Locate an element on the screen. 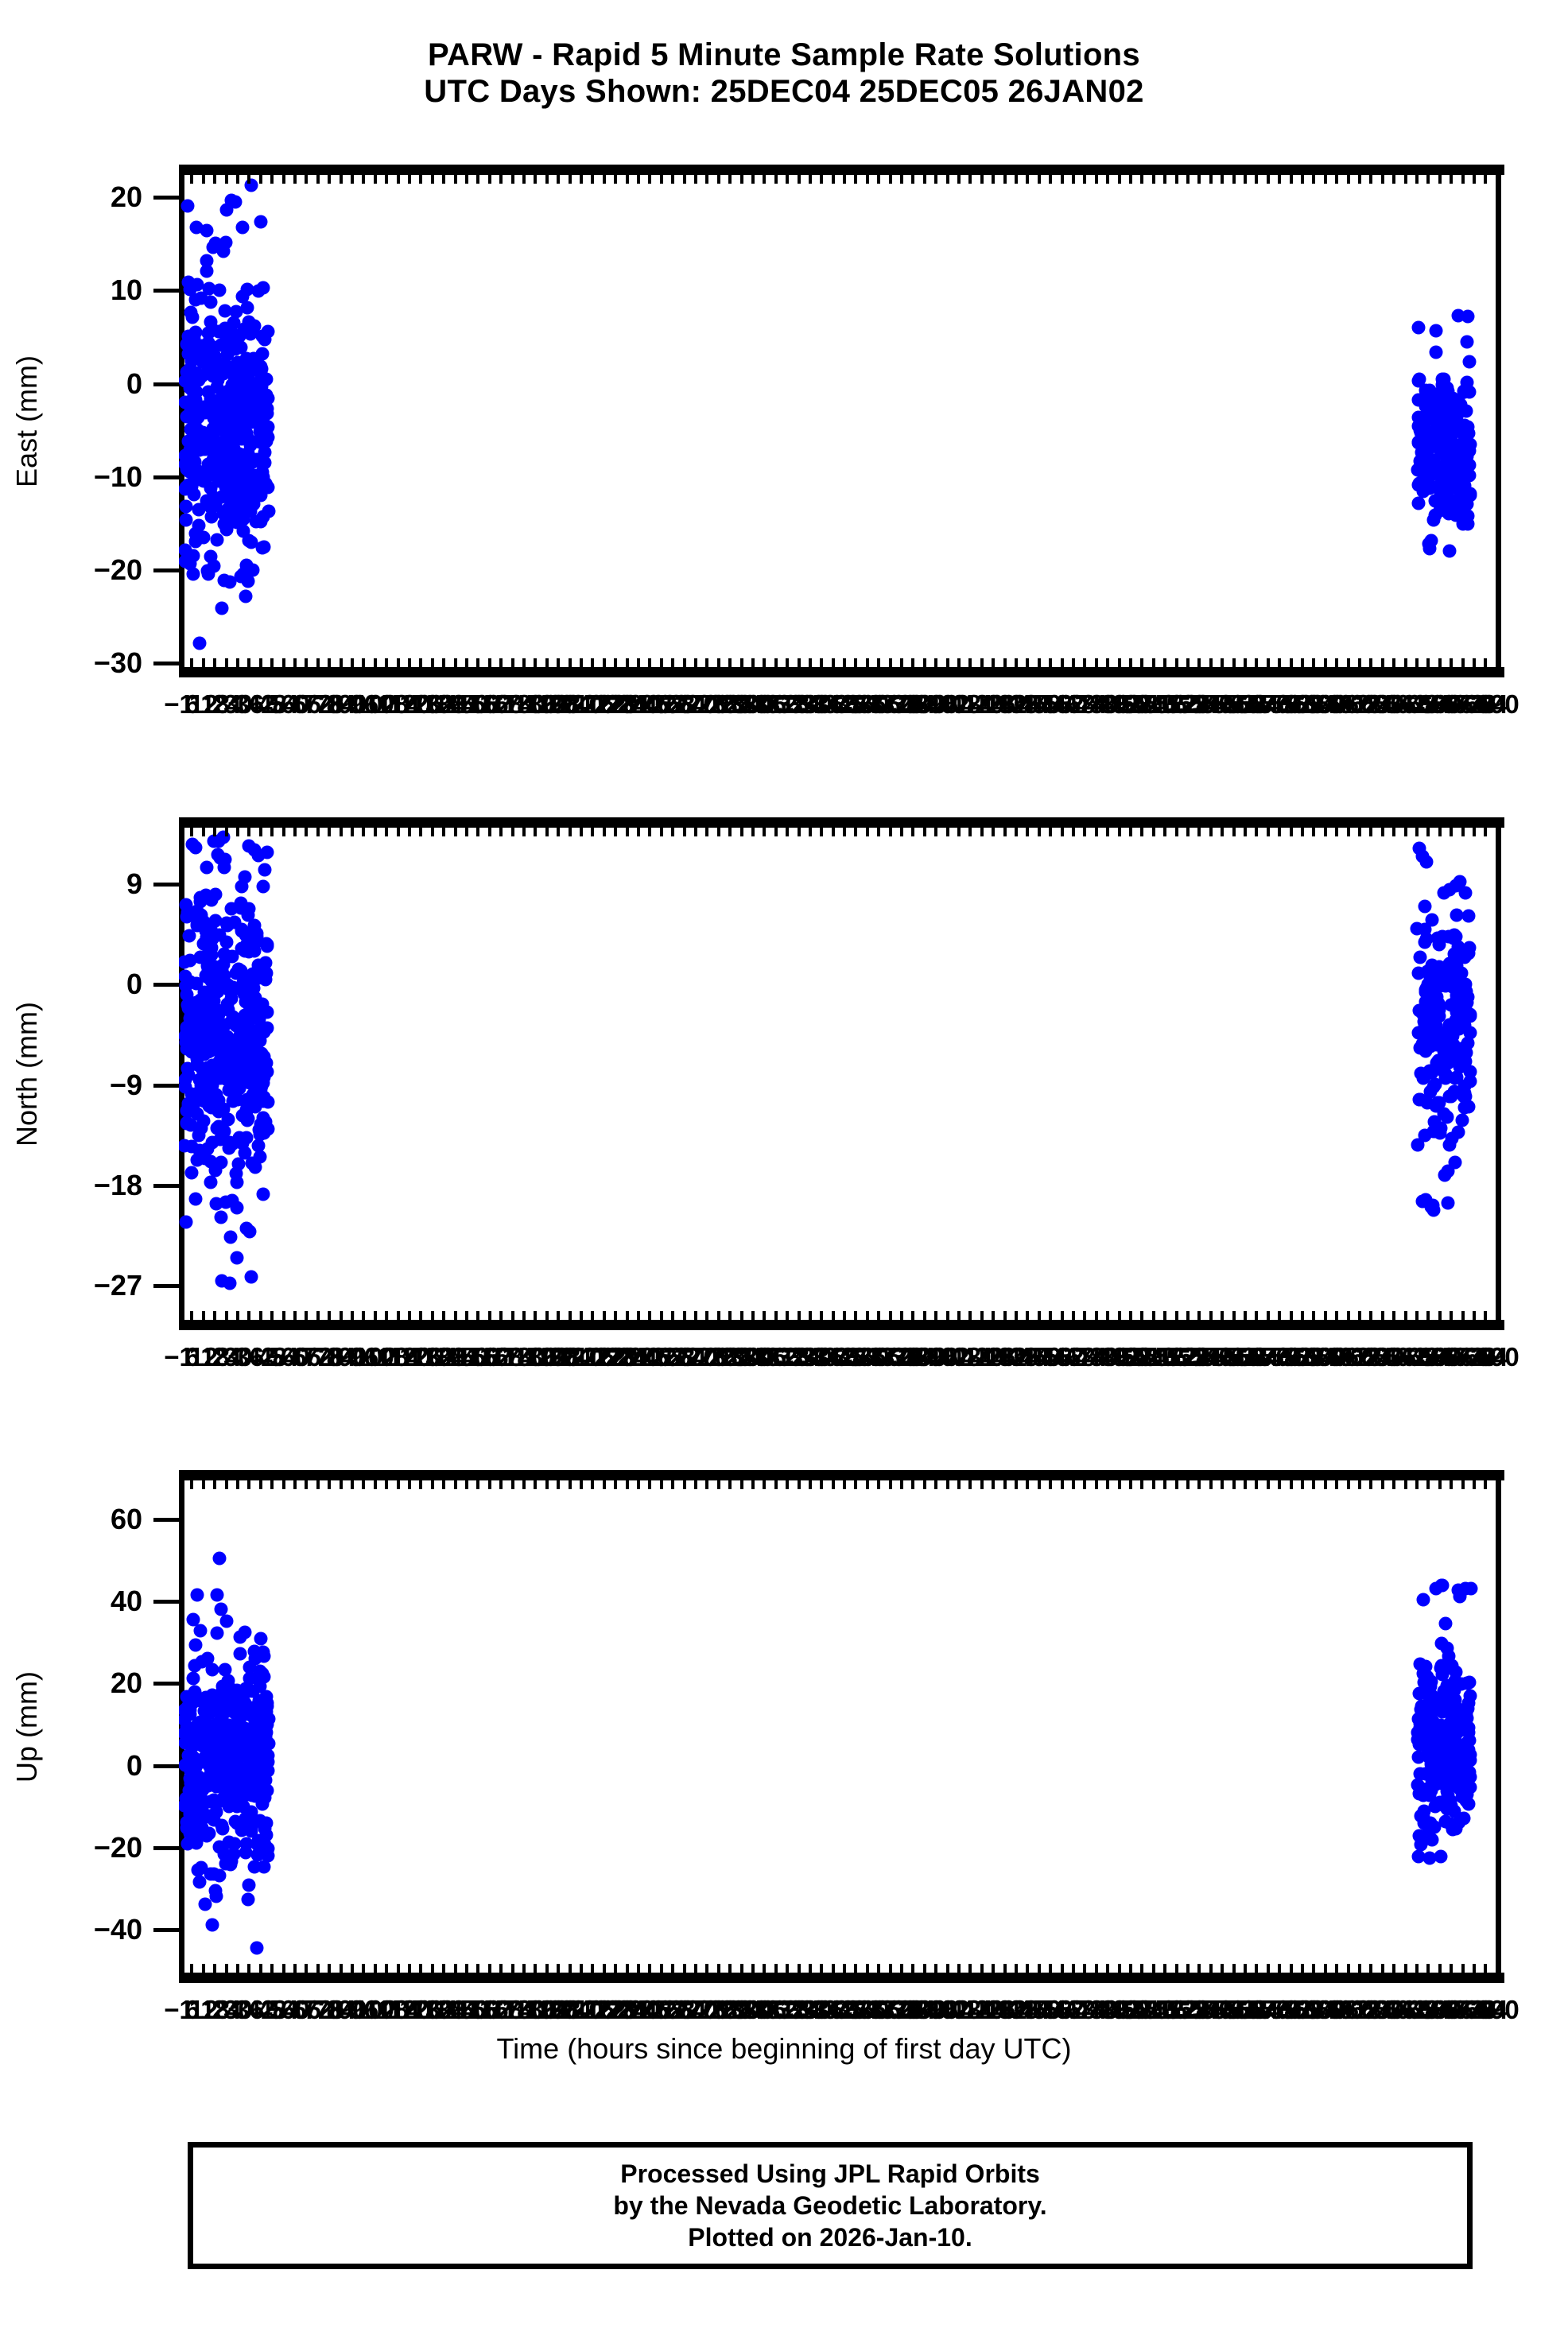  x-tick-label: 570 is located at coordinates (1268, 704).